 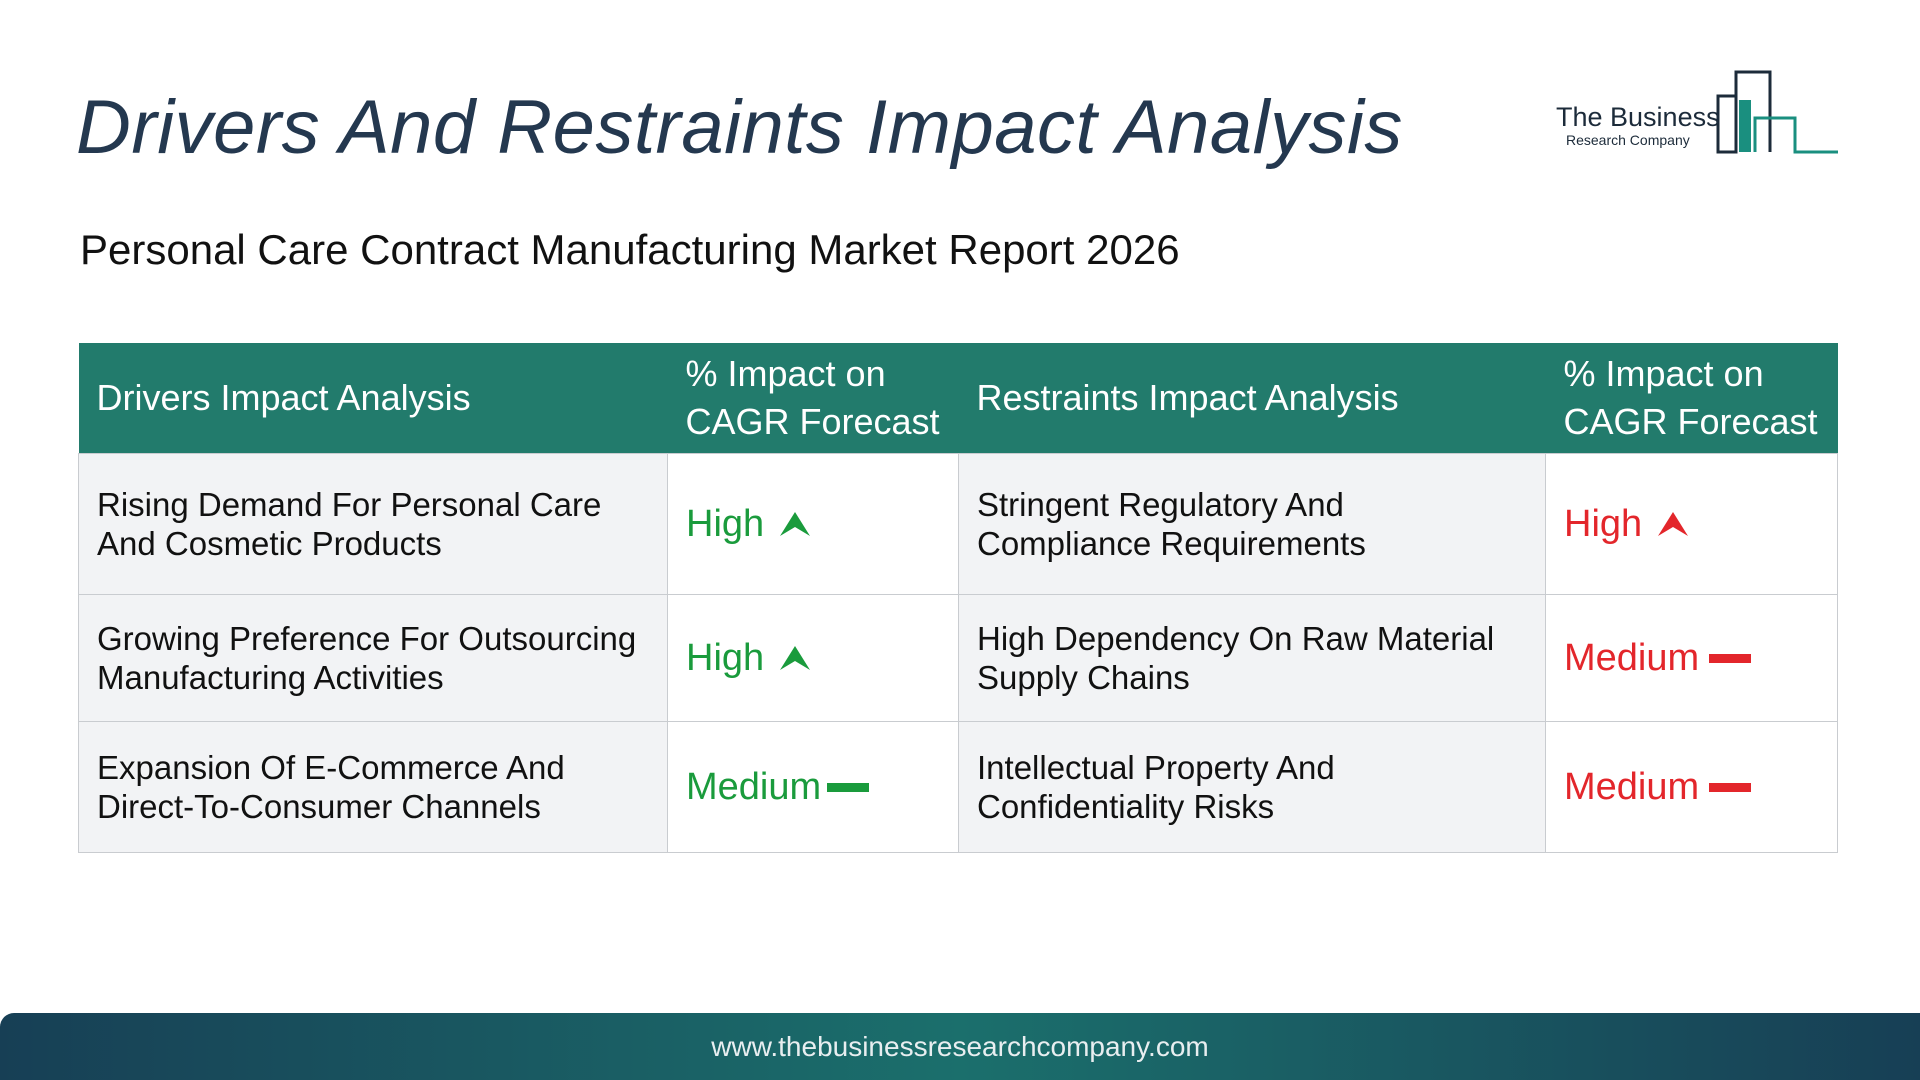 What do you see at coordinates (813, 398) in the screenshot?
I see `header-driver-impact: % Impact on CAGR Forecast` at bounding box center [813, 398].